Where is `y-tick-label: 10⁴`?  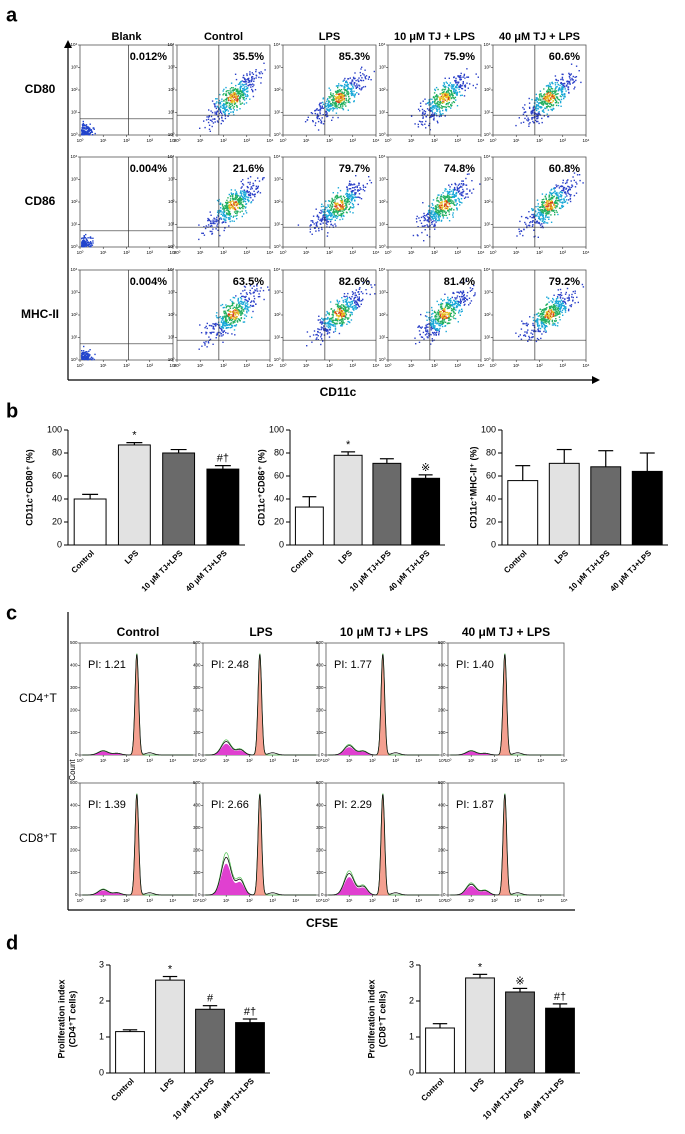
y-tick-label: 10⁴ is located at coordinates (277, 269).